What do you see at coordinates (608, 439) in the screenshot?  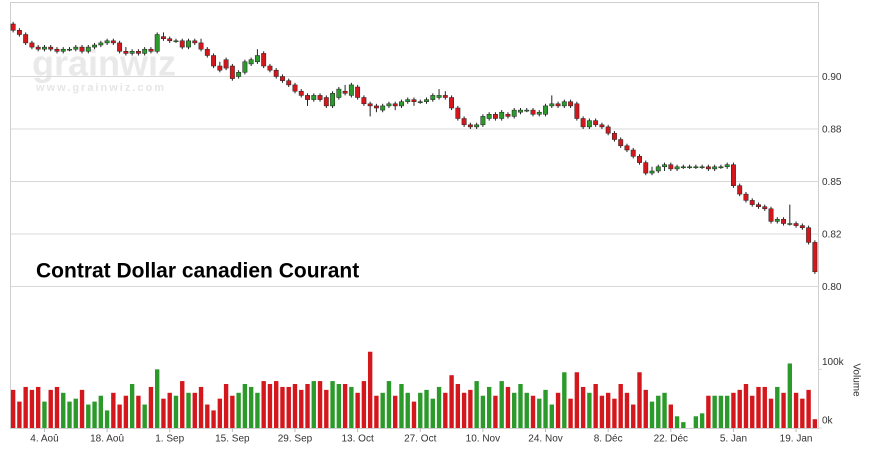 I see `x-tick-label: 8. Déc` at bounding box center [608, 439].